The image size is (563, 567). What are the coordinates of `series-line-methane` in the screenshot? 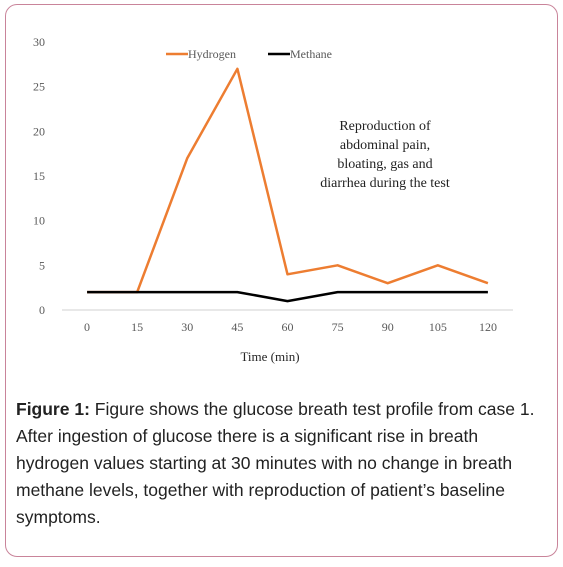 It's located at (287, 296).